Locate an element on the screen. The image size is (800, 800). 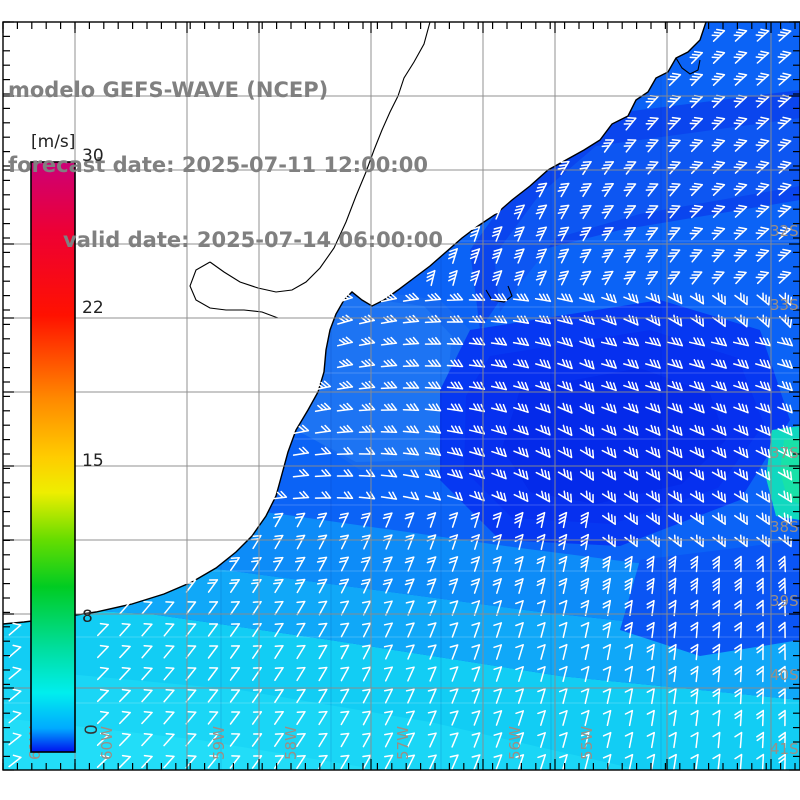
lat-label: 41S is located at coordinates (784, 749).